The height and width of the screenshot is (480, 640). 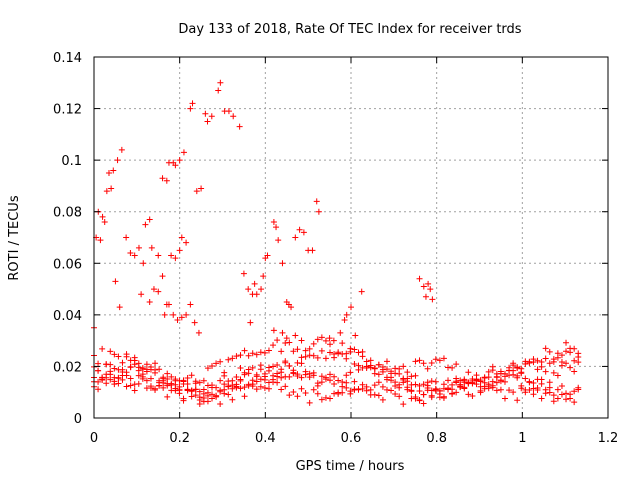 I want to click on y-tick-label: 0.04, so click(x=67, y=316).